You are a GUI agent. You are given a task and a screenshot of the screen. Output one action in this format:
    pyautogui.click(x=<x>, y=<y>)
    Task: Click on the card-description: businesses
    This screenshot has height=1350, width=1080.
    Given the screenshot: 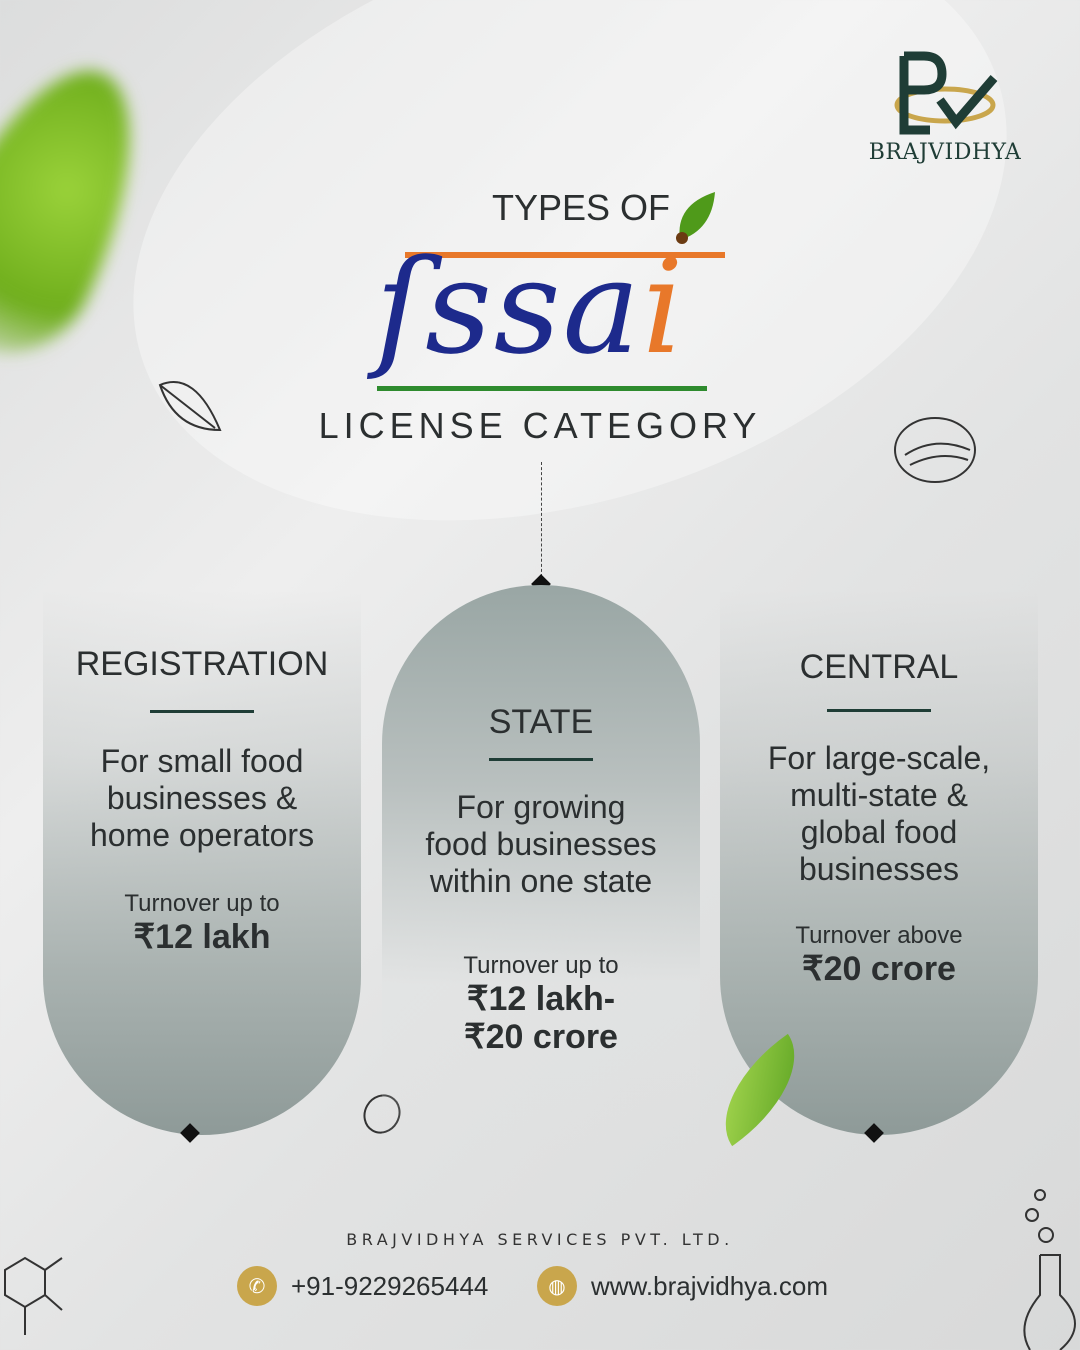 What is the action you would take?
    pyautogui.click(x=879, y=869)
    